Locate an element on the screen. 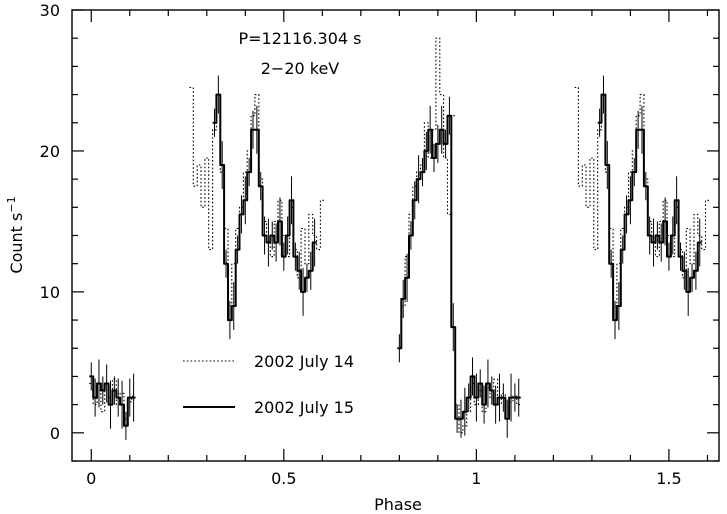 This screenshot has width=727, height=514. x-axis-label: Phase is located at coordinates (398, 504).